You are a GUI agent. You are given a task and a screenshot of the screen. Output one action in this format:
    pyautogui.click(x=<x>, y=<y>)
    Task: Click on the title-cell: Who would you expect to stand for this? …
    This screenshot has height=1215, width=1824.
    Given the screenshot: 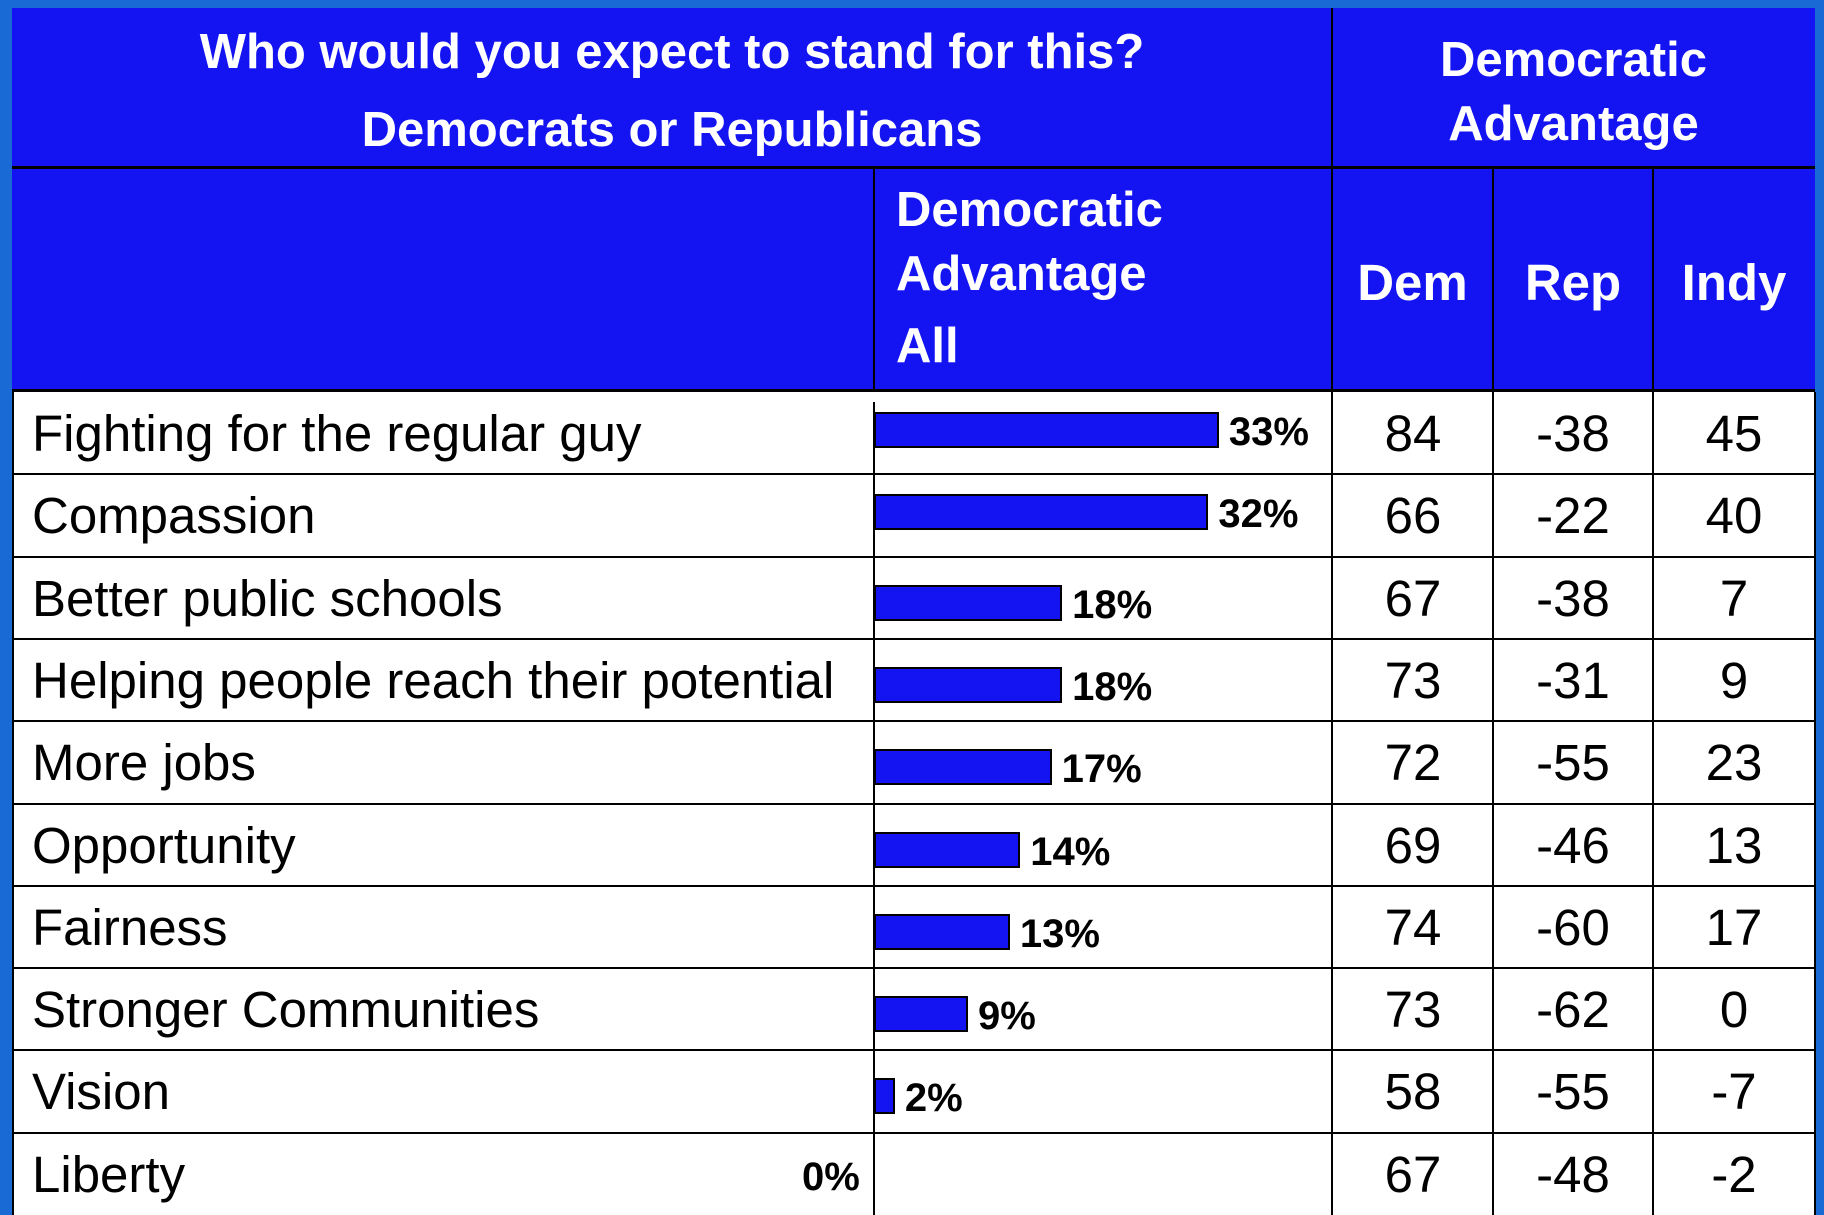 What is the action you would take?
    pyautogui.click(x=672, y=88)
    